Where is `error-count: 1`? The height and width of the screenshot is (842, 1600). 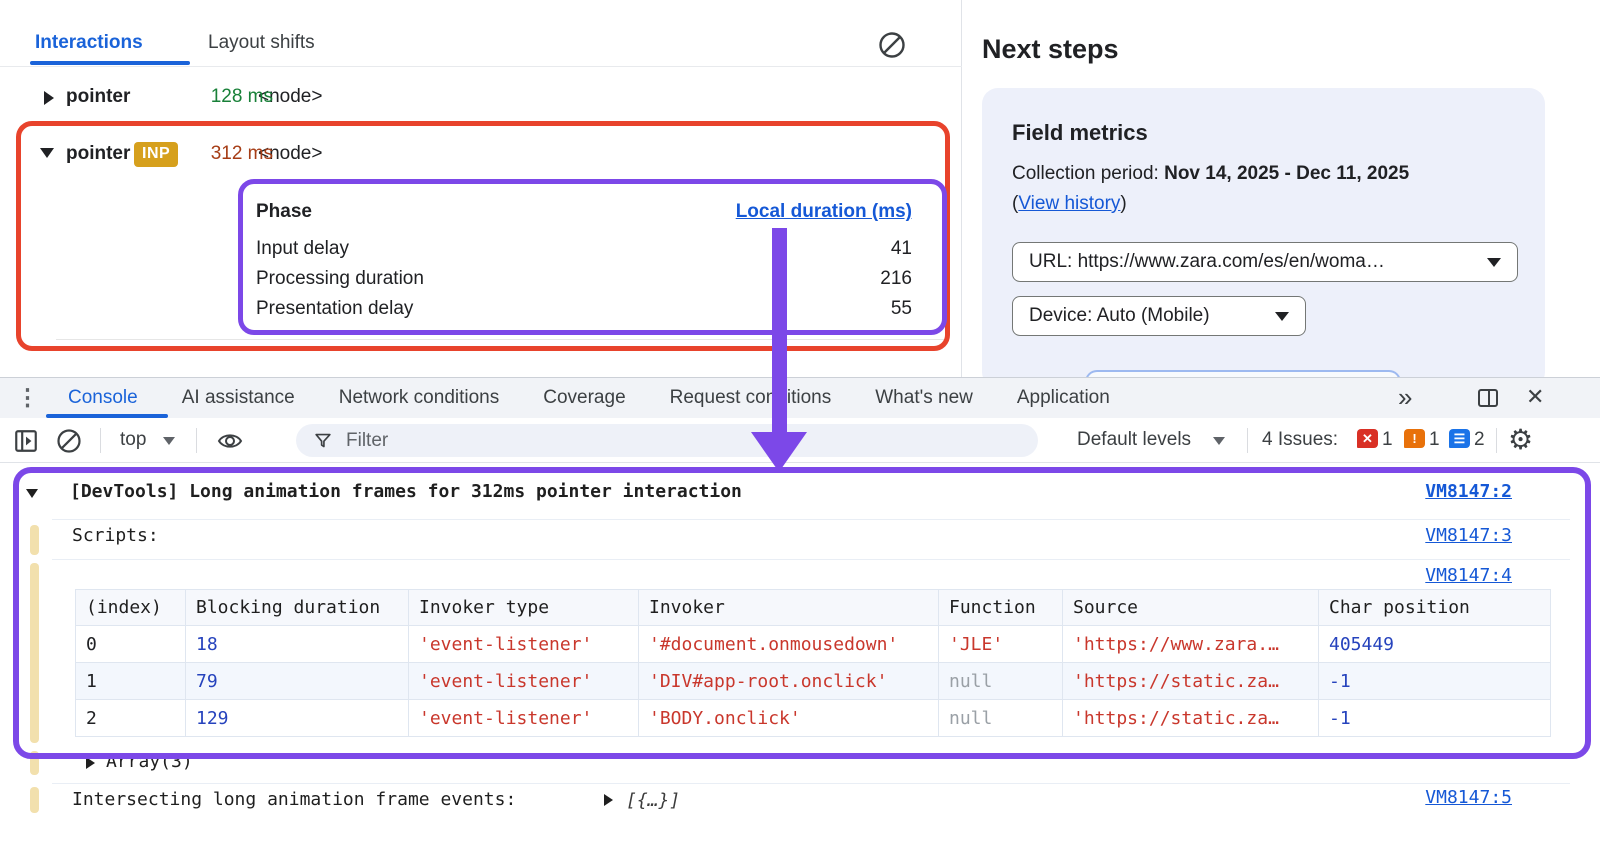 error-count: 1 is located at coordinates (1387, 439).